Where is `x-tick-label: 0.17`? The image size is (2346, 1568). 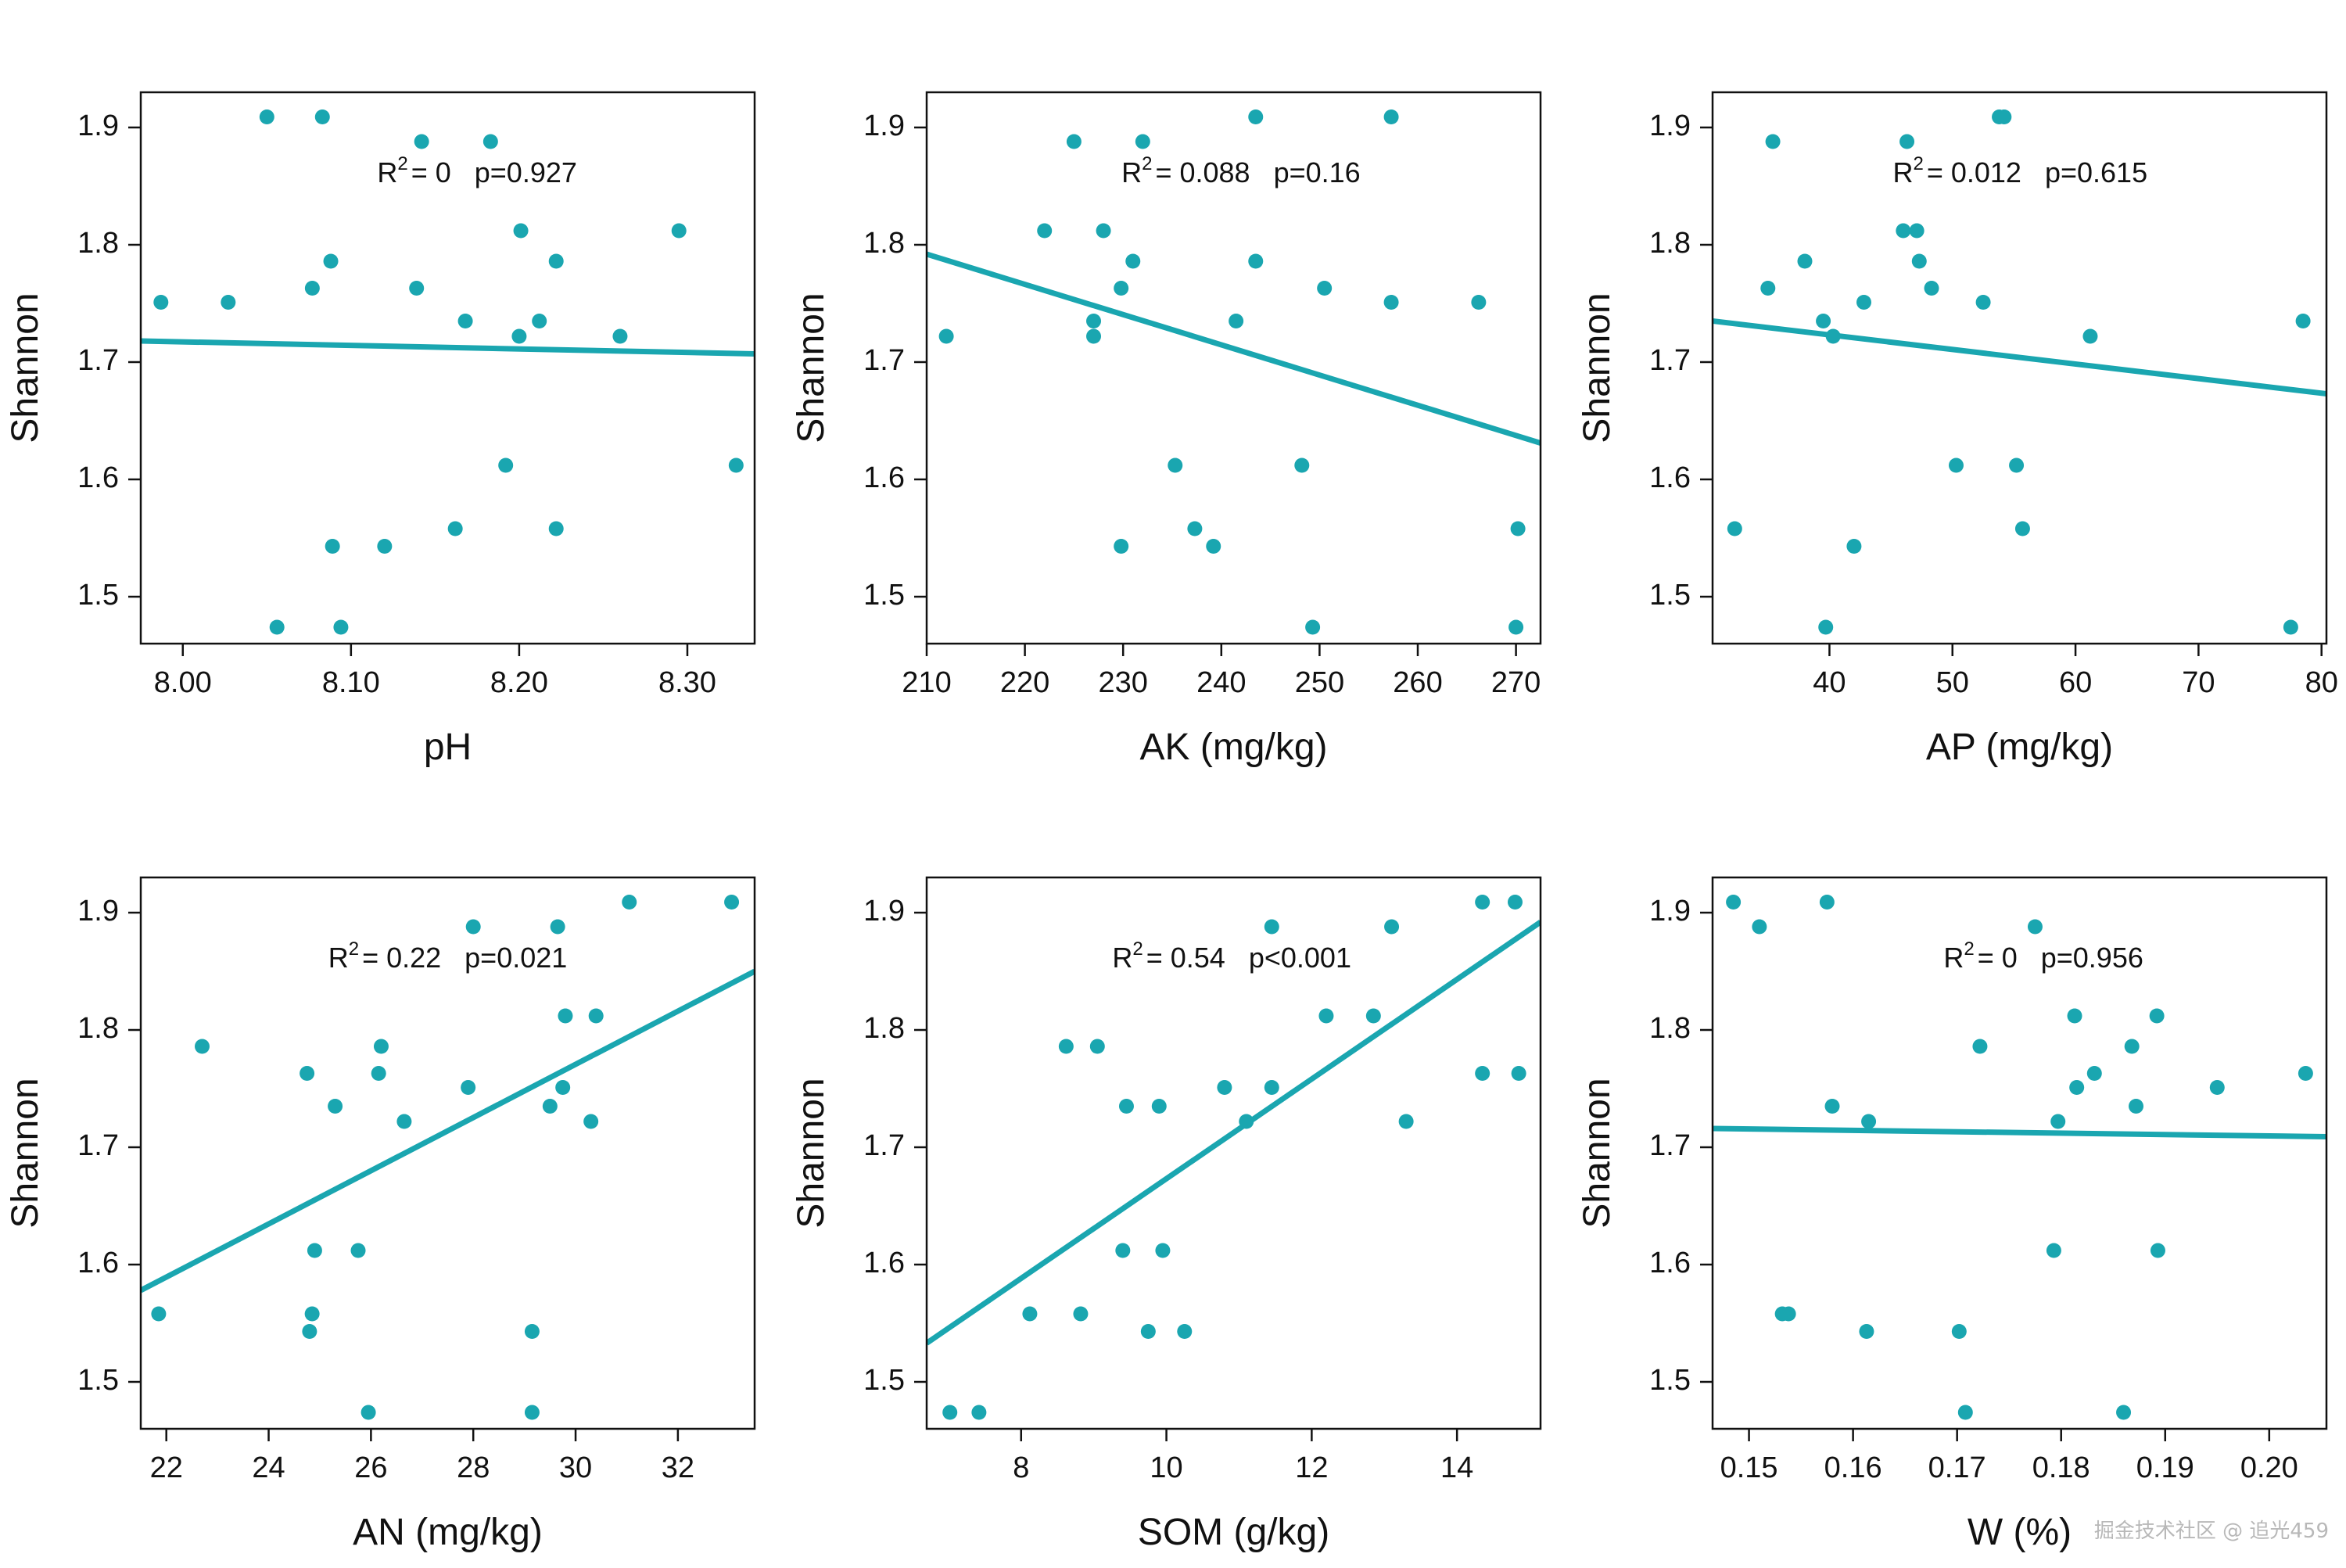
x-tick-label: 0.17 is located at coordinates (1957, 1467).